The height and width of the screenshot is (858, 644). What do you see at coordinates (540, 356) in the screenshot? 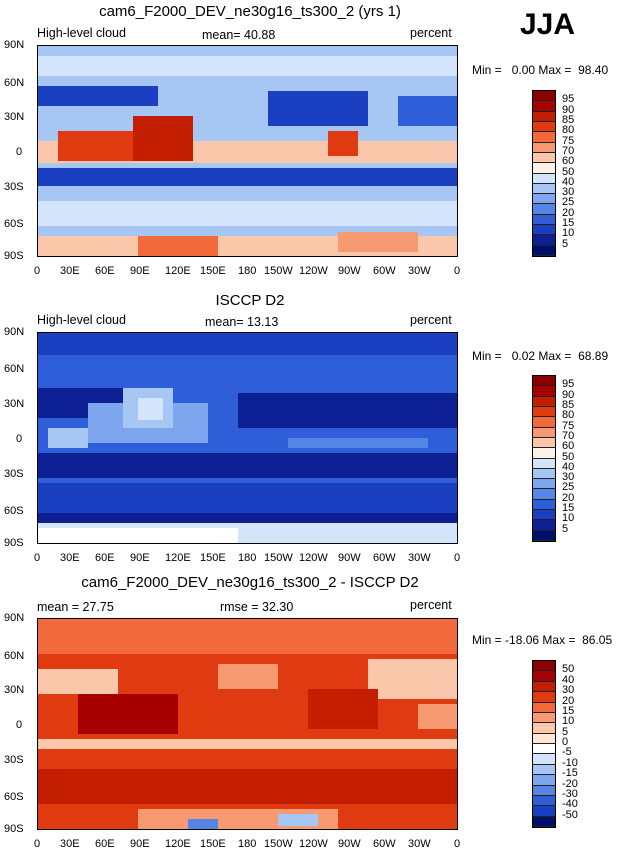
I see `panel2-minmax: Min = 0.02 Max = 68.89` at bounding box center [540, 356].